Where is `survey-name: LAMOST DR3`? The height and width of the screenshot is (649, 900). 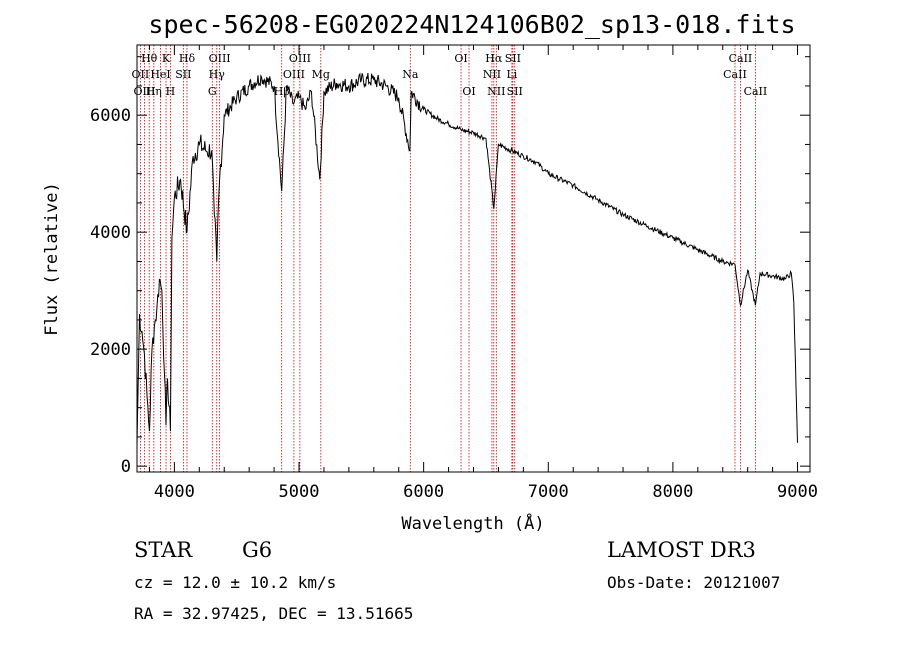 survey-name: LAMOST DR3 is located at coordinates (681, 550).